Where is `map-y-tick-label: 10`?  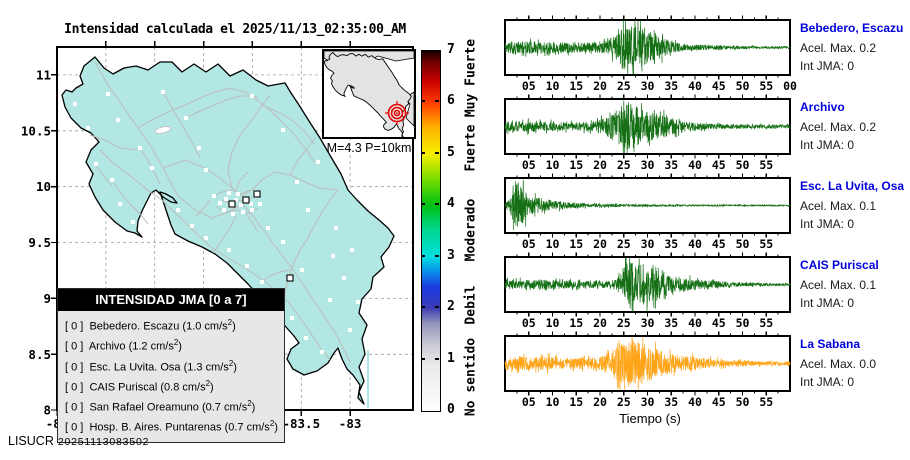
map-y-tick-label: 10 is located at coordinates (43, 186).